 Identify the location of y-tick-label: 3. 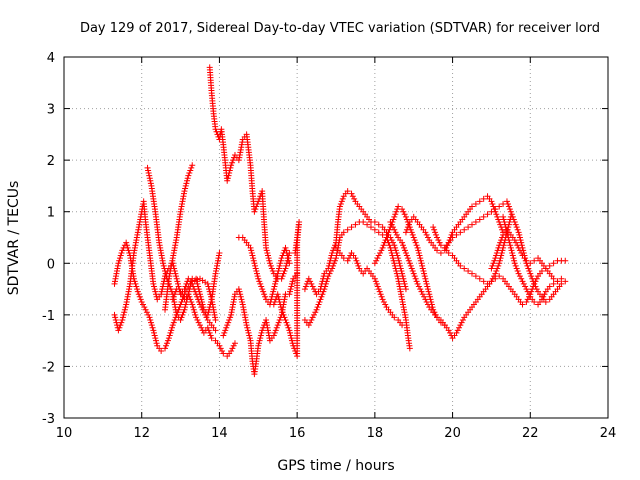
(51, 110).